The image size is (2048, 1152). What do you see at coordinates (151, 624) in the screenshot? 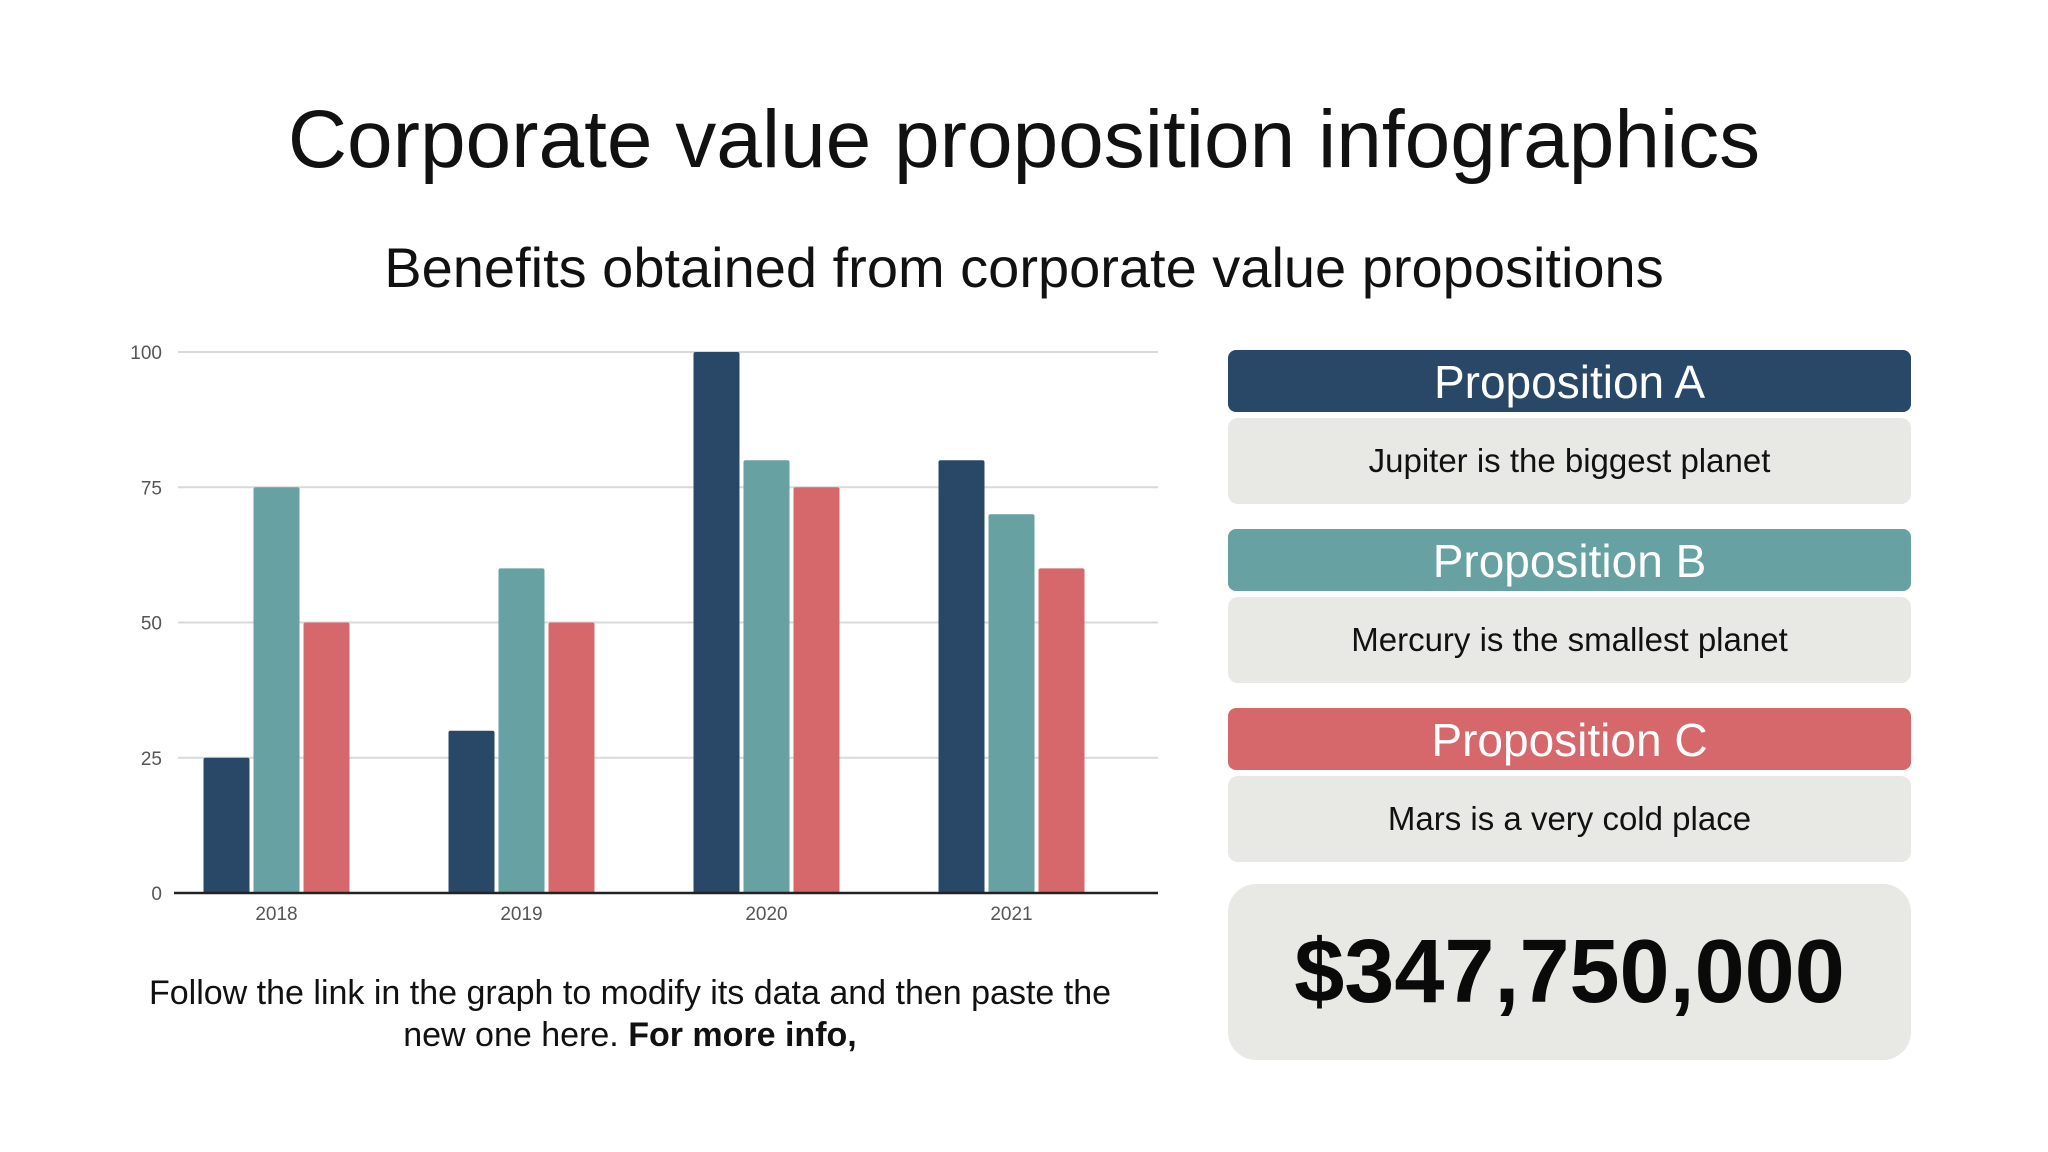
I see `y-tick-label: 50` at bounding box center [151, 624].